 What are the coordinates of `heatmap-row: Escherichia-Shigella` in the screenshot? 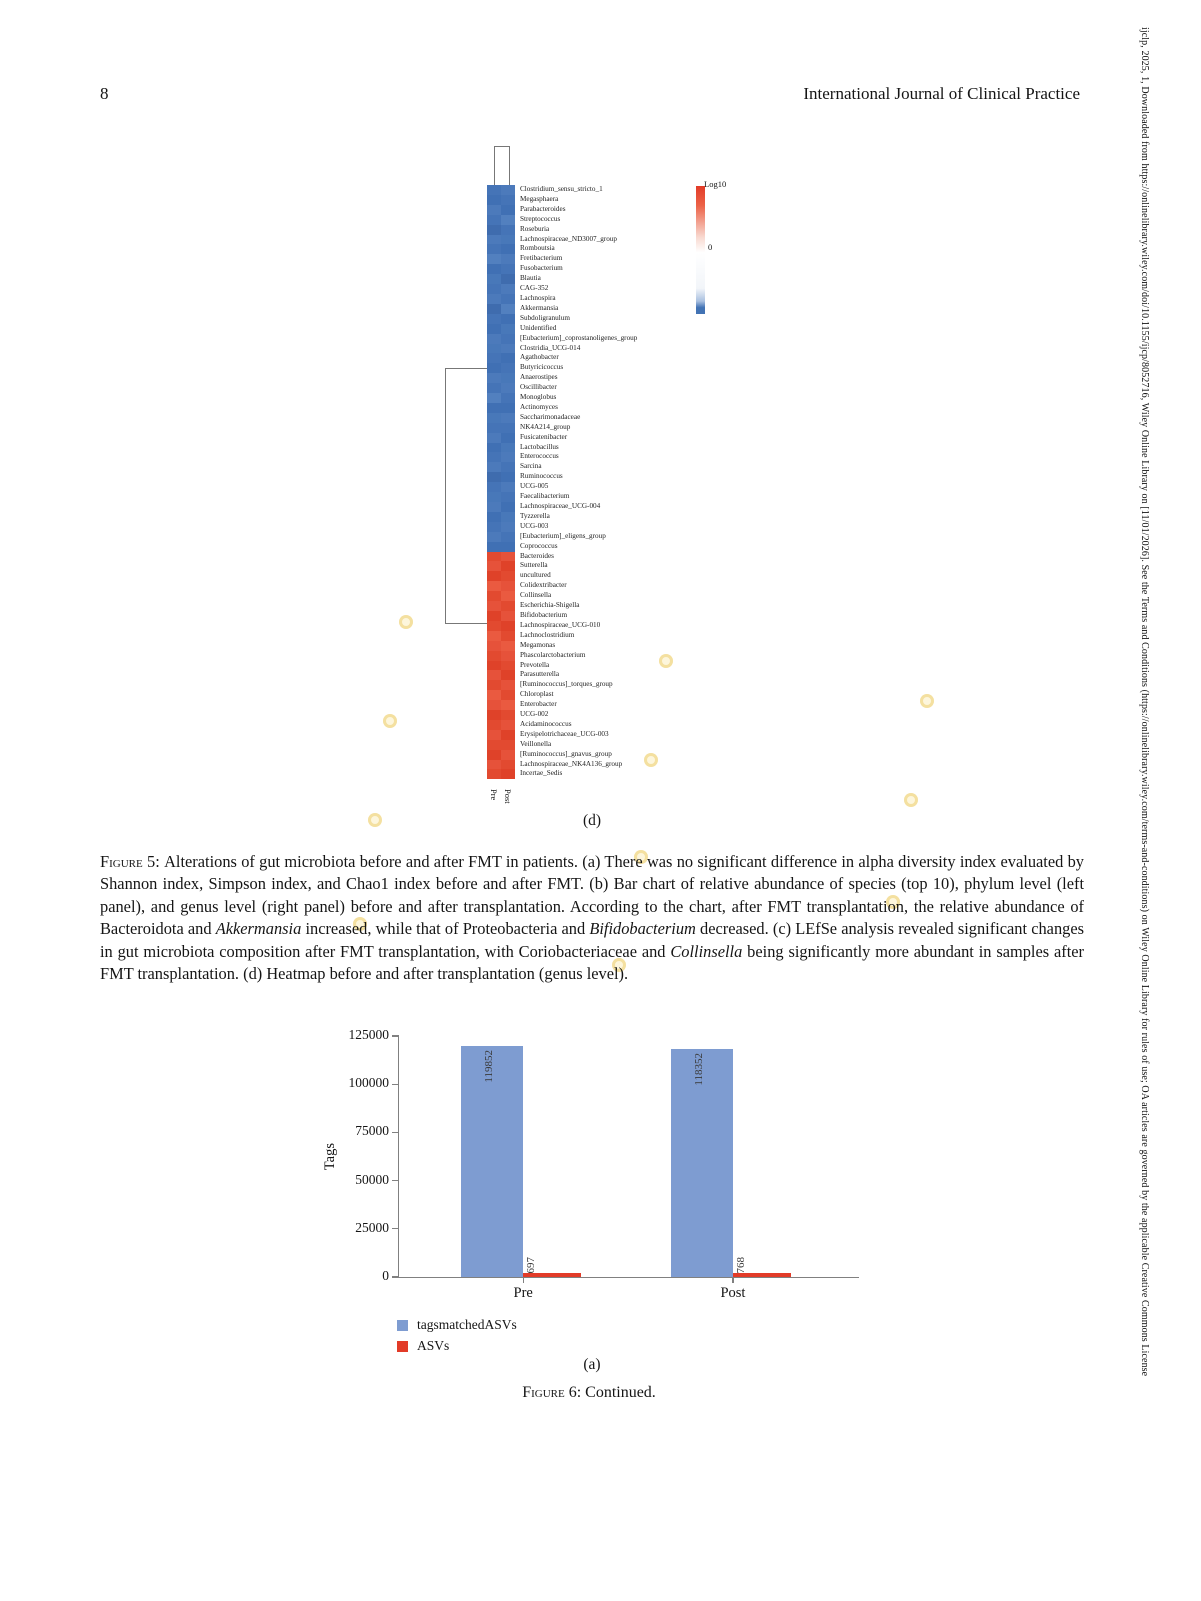 It's located at (562, 606).